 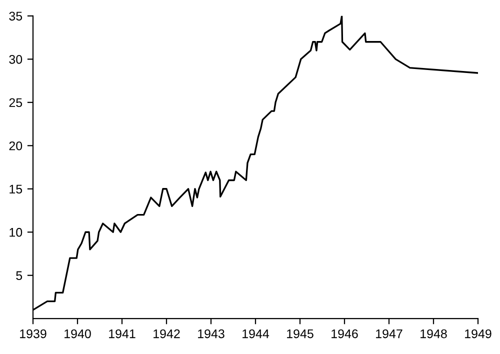 I want to click on y-tick-label: 30, so click(x=15, y=59).